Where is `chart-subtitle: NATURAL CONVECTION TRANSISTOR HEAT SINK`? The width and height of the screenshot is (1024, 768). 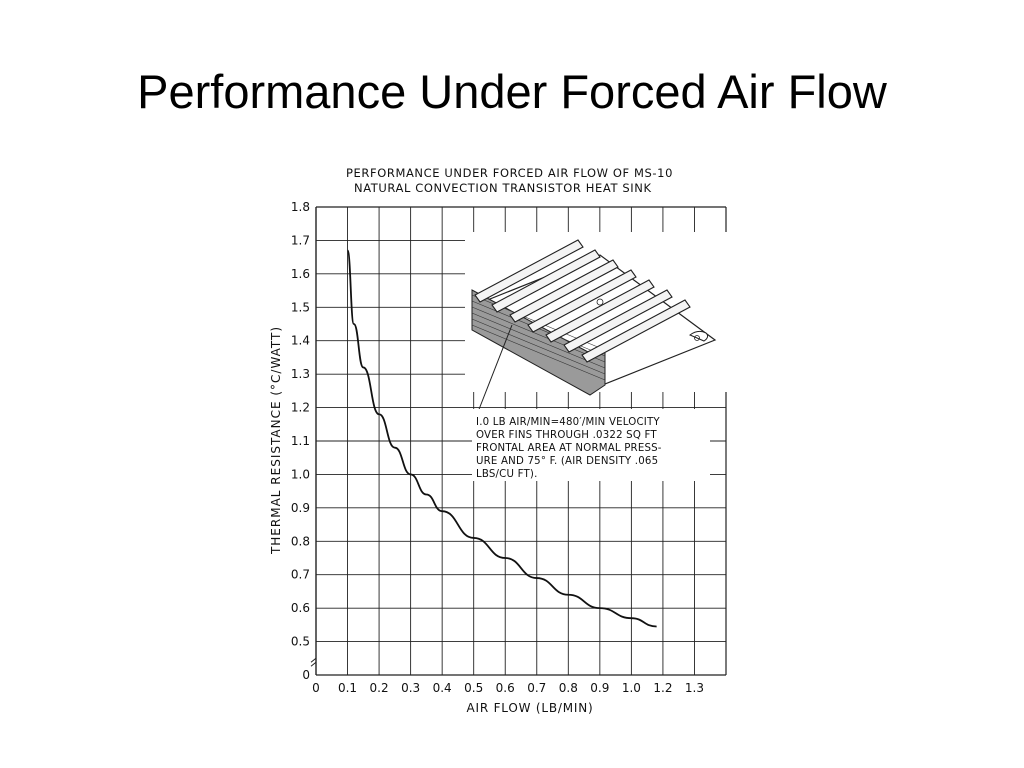 chart-subtitle: NATURAL CONVECTION TRANSISTOR HEAT SINK is located at coordinates (503, 188).